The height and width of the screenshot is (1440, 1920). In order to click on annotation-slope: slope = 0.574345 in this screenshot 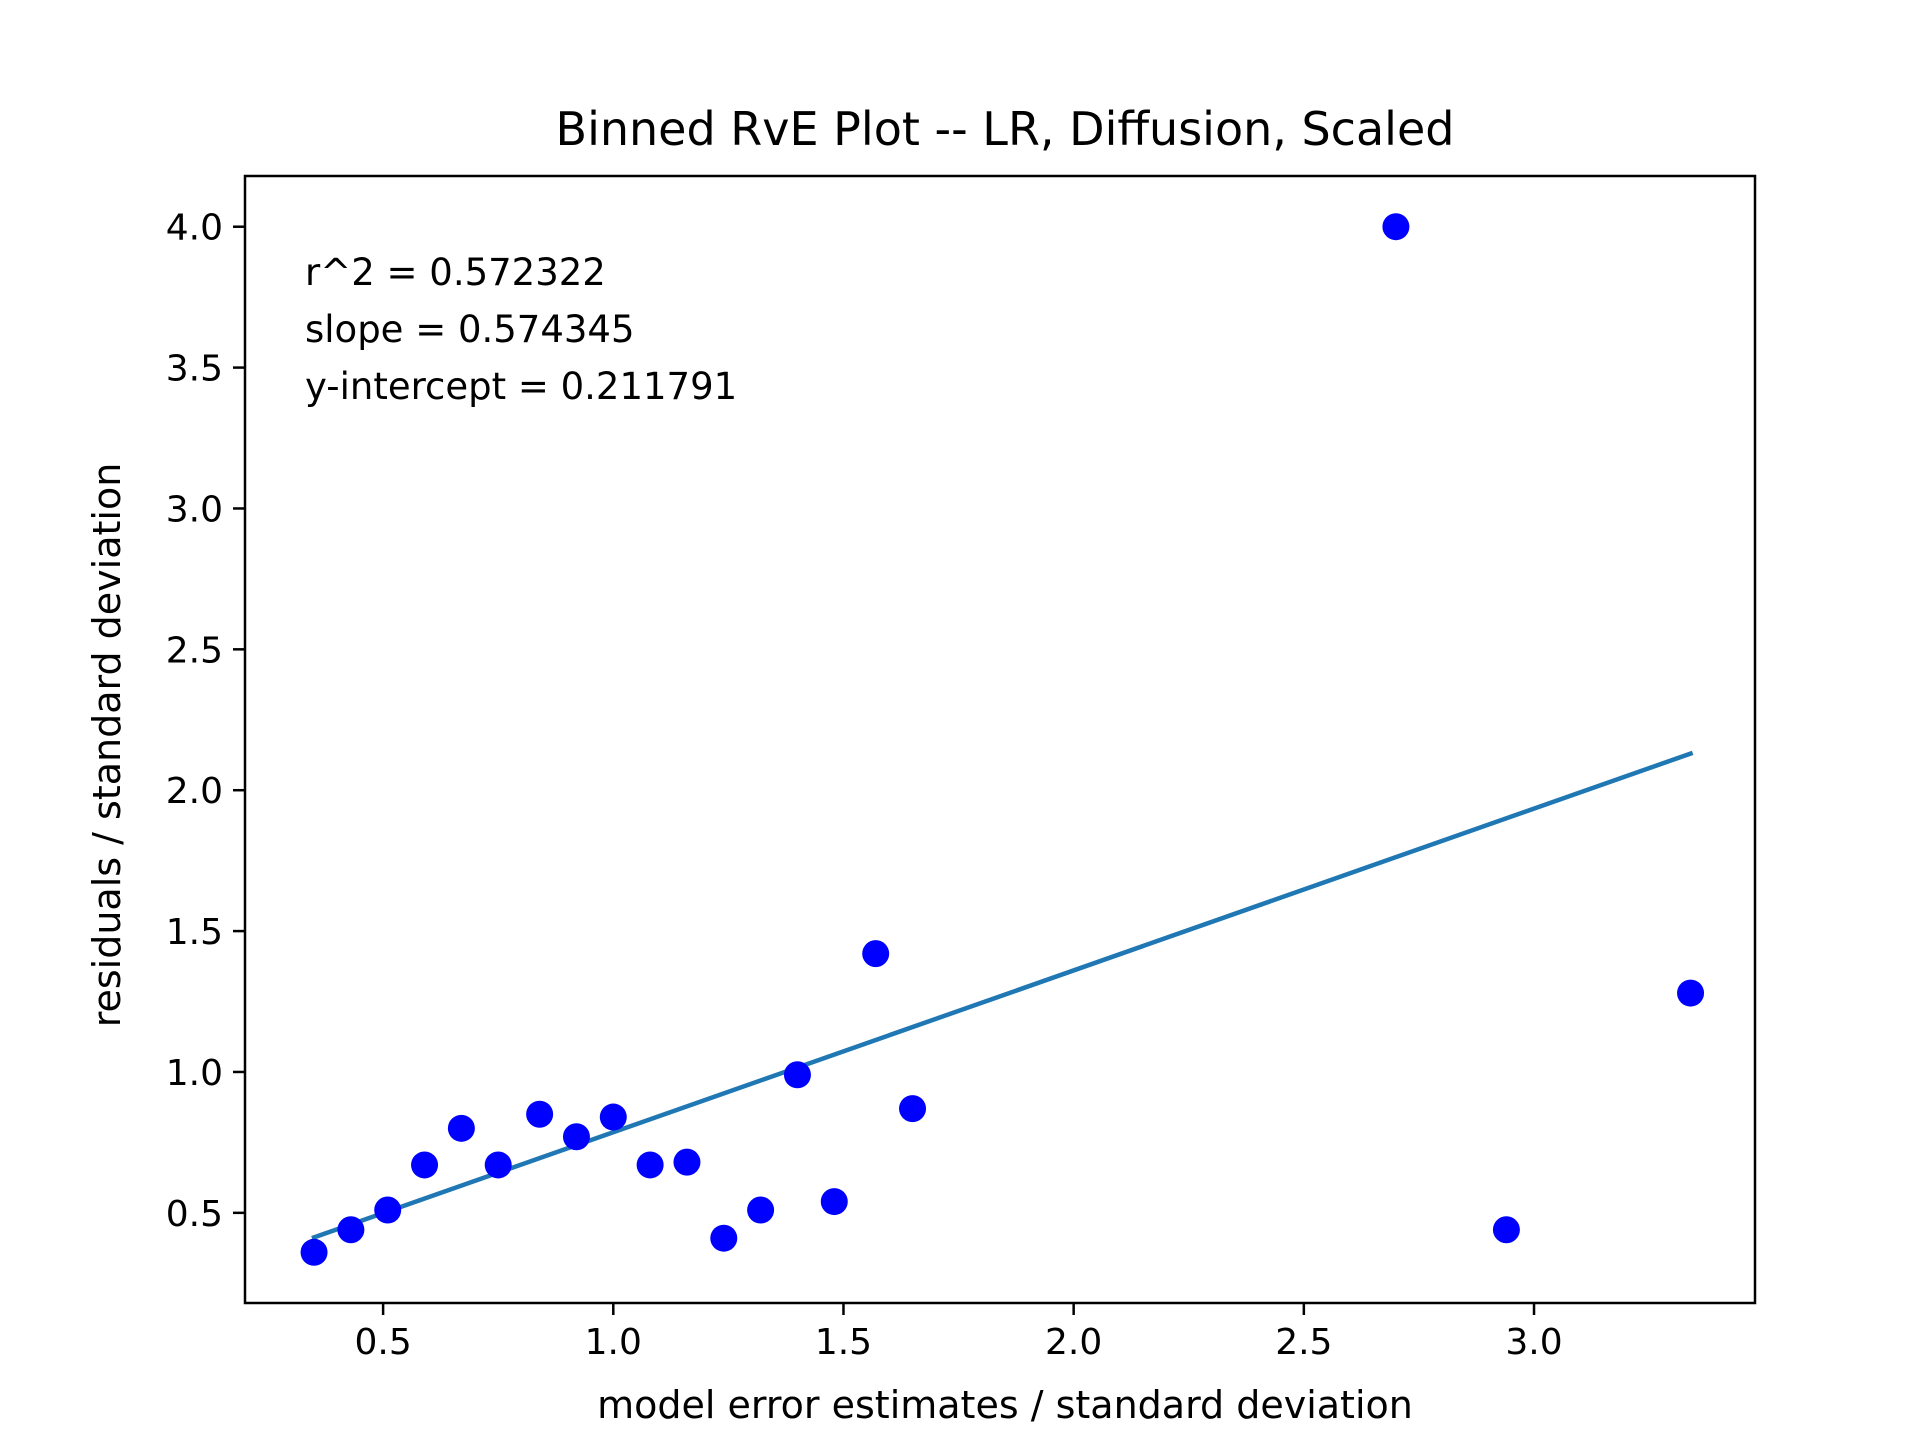, I will do `click(470, 329)`.